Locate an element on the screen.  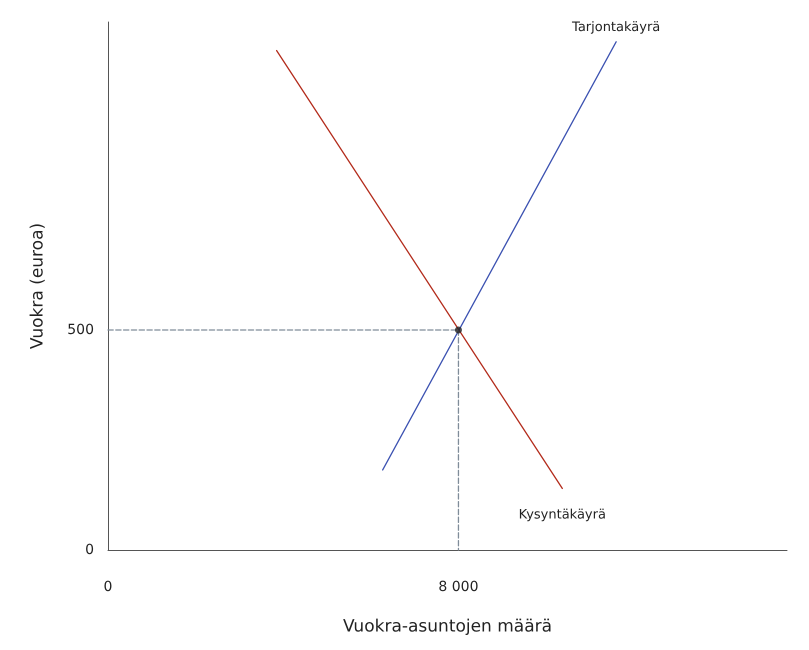
y-tick-label: 500 is located at coordinates (80, 330).